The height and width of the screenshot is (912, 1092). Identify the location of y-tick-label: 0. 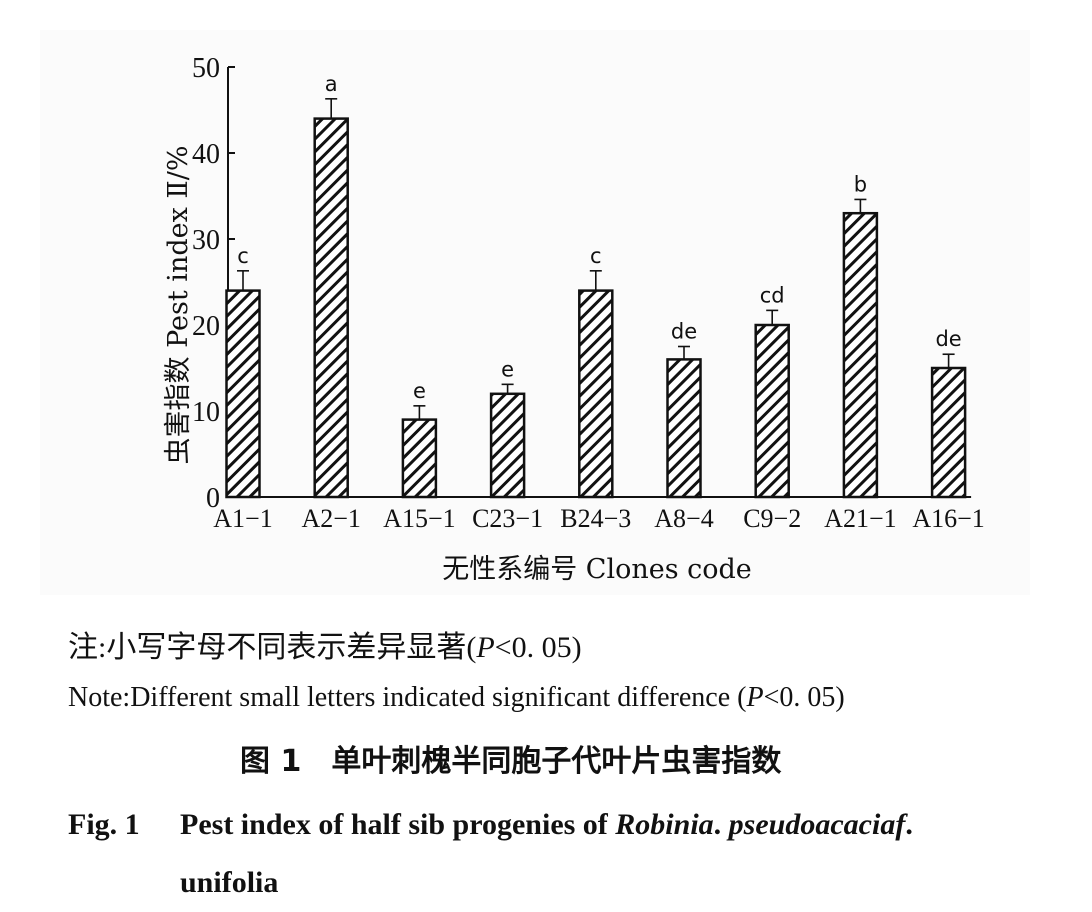
(213, 498).